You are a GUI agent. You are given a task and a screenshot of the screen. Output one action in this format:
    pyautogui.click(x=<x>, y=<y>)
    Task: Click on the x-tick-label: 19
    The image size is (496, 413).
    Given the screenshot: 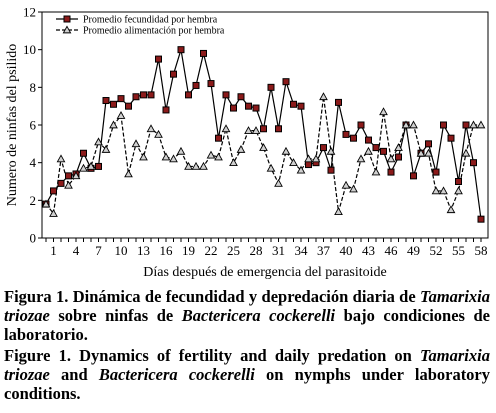 What is the action you would take?
    pyautogui.click(x=188, y=250)
    